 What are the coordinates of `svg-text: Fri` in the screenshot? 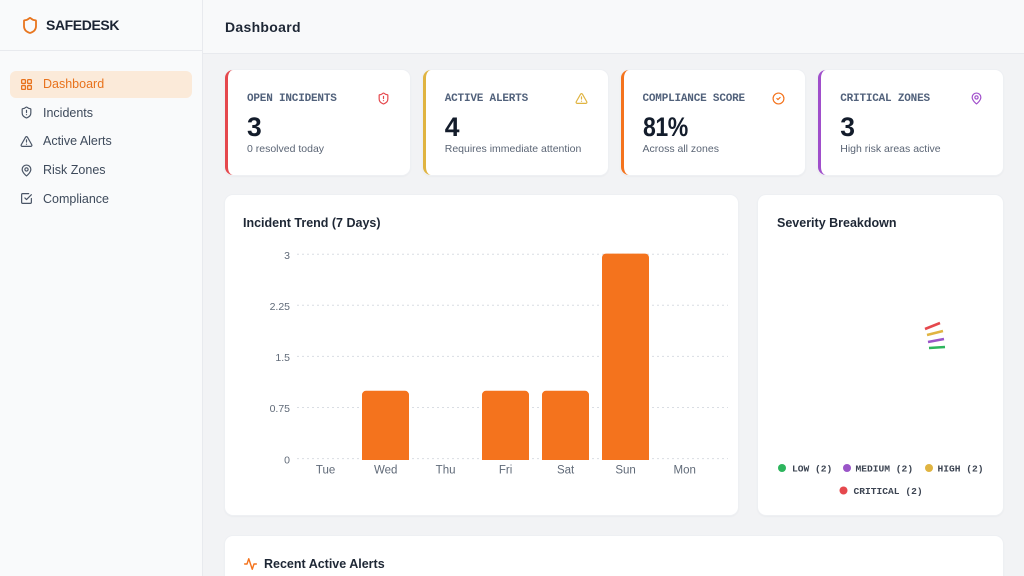 It's located at (505, 471).